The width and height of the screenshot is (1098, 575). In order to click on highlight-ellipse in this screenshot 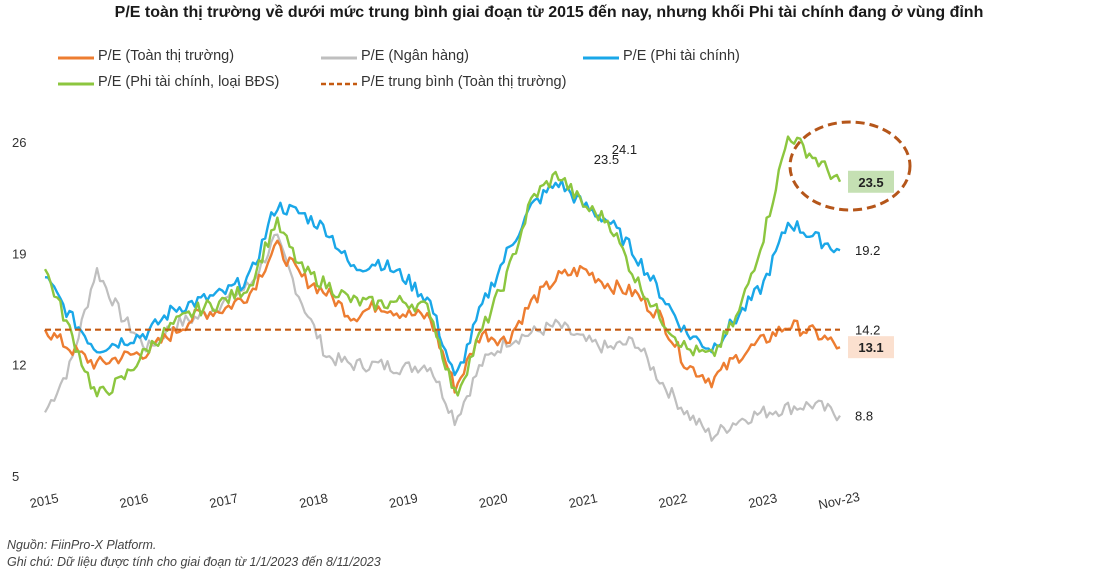, I will do `click(850, 166)`.